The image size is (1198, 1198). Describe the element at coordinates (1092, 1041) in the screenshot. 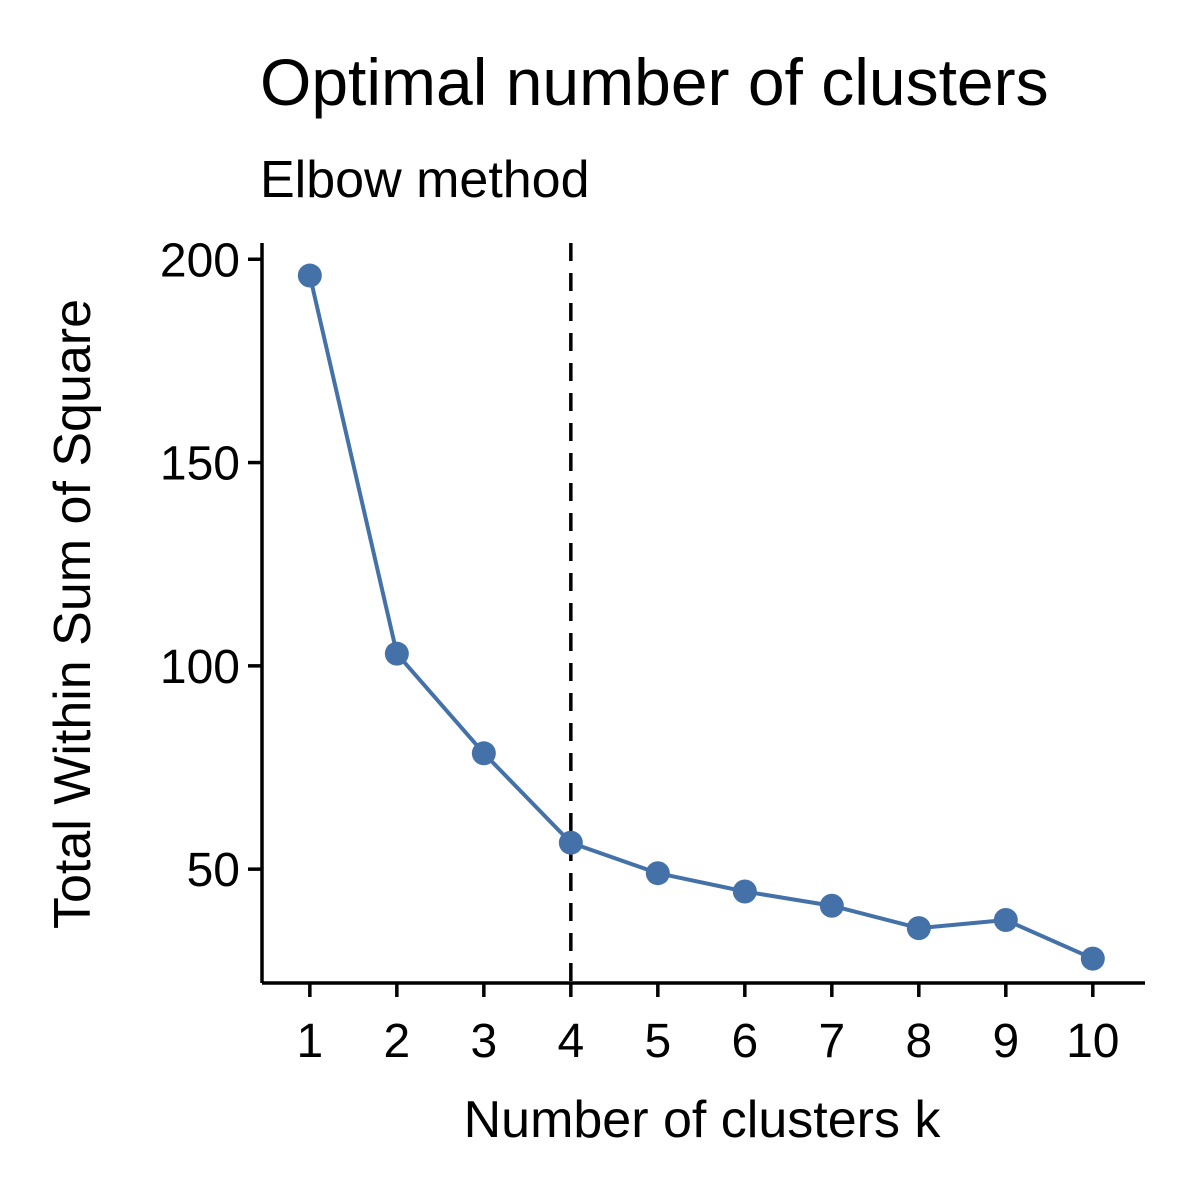

I see `x-tick-label: 10` at that location.